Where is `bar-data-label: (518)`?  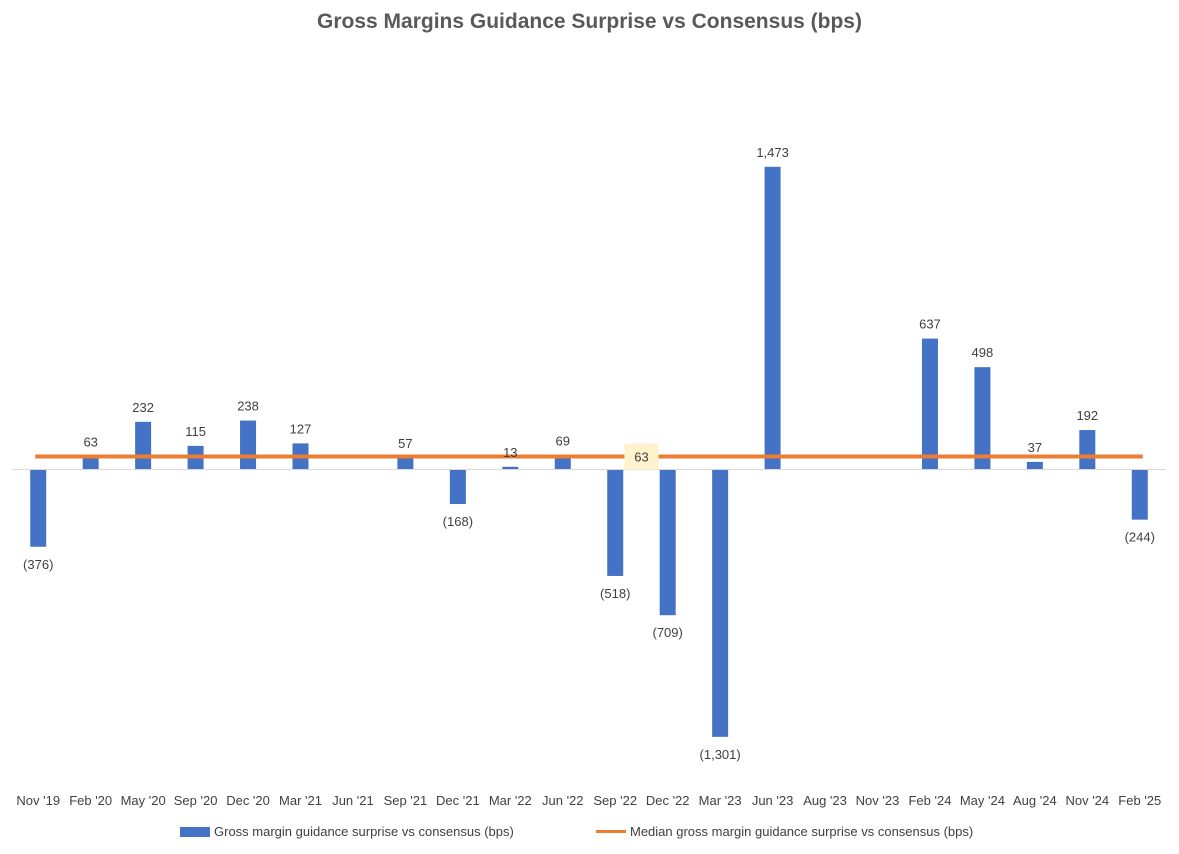 bar-data-label: (518) is located at coordinates (615, 593).